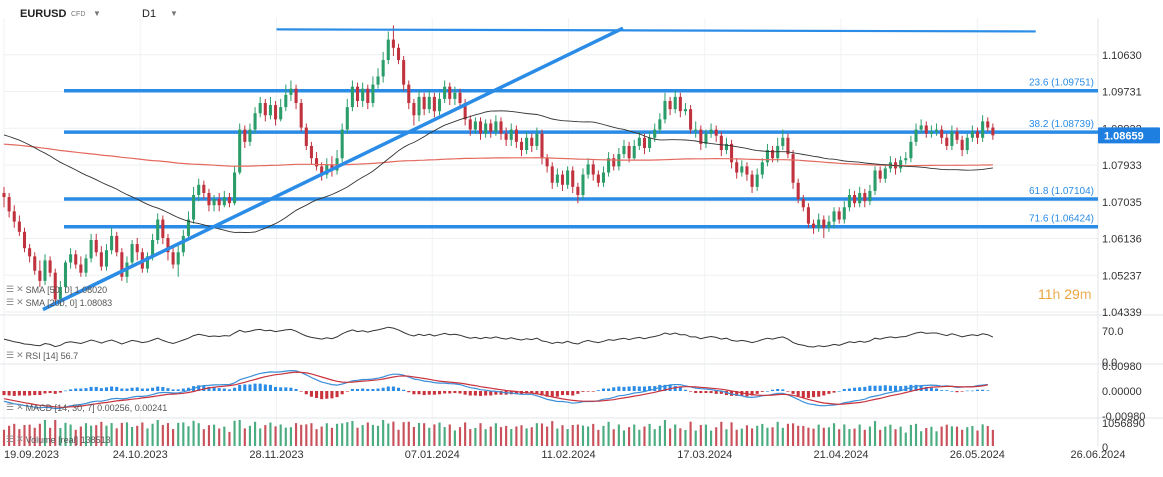 Image resolution: width=1163 pixels, height=477 pixels. Describe the element at coordinates (42, 355) in the screenshot. I see `rsi-legend: ☰ ✕ RSI [14] 56.7` at that location.